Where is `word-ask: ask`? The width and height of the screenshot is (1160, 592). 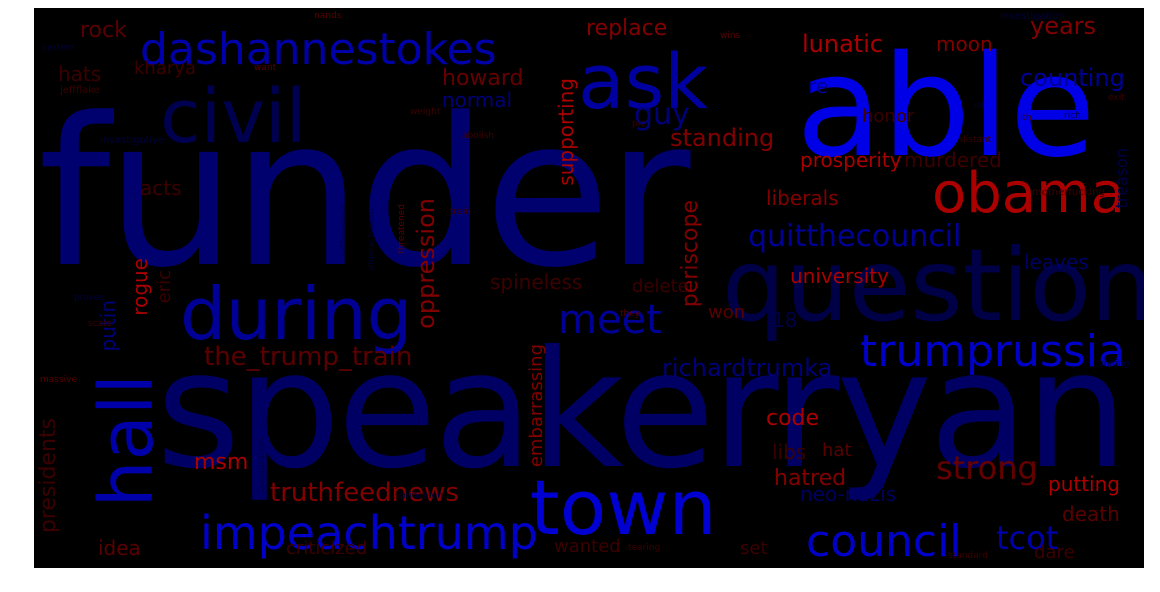 word-ask: ask is located at coordinates (643, 81).